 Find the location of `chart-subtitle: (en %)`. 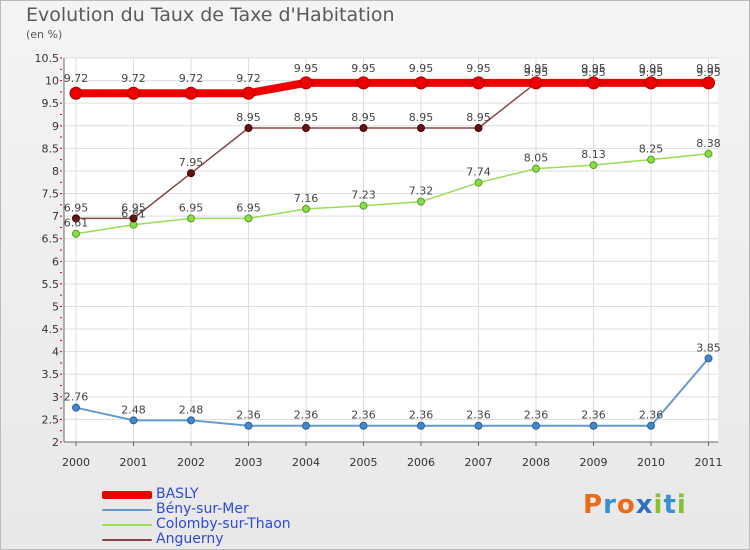

chart-subtitle: (en %) is located at coordinates (44, 34).